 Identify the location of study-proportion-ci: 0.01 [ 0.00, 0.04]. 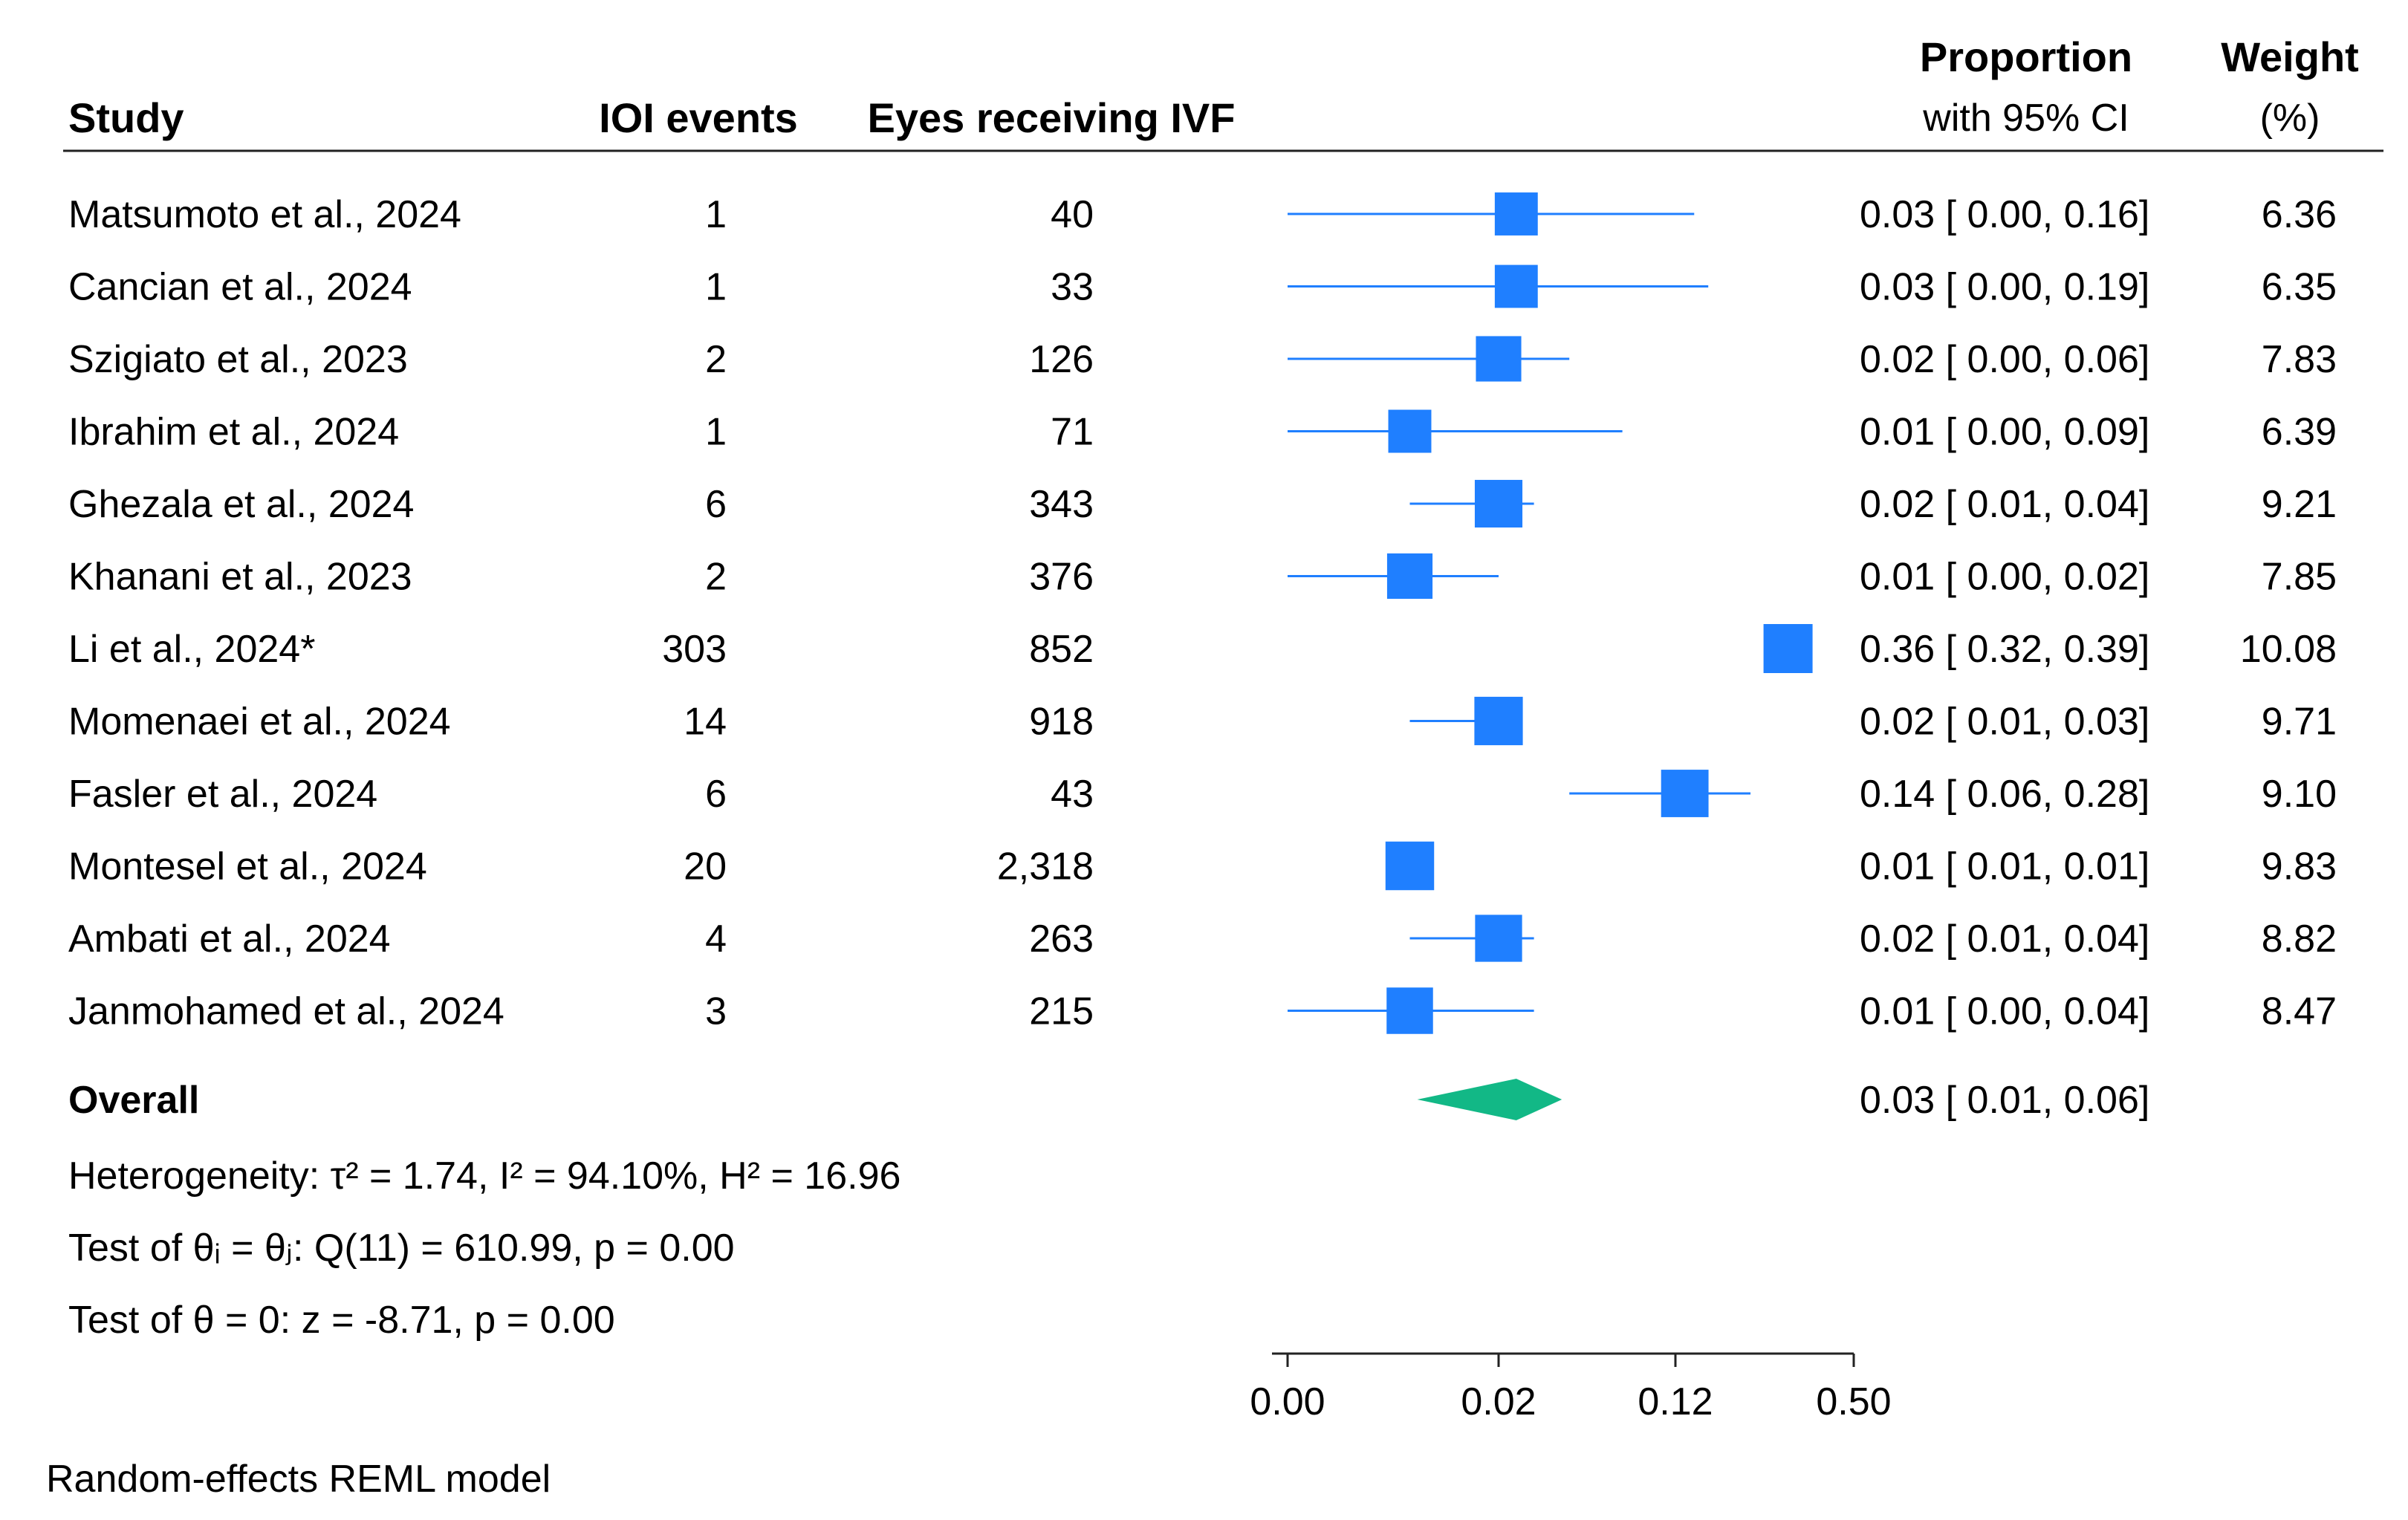
(2004, 1011).